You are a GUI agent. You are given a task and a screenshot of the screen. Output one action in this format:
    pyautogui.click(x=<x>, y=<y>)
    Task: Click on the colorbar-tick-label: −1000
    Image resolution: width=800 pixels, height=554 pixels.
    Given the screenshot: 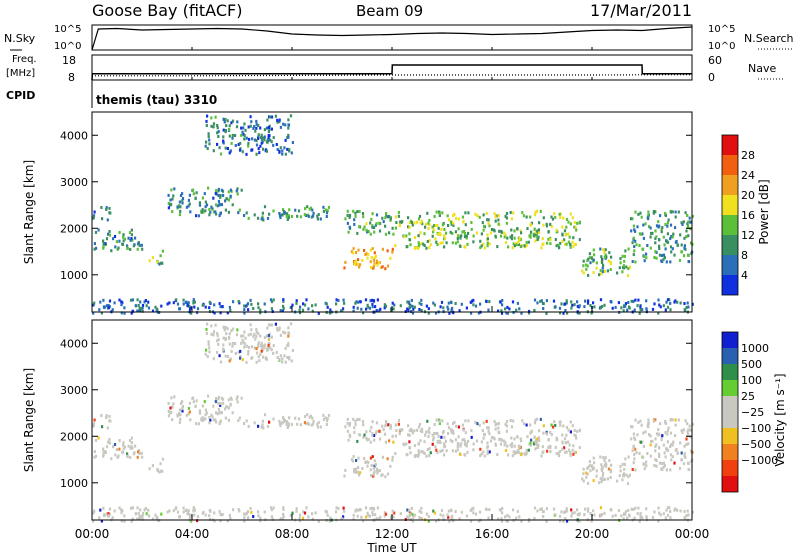 What is the action you would take?
    pyautogui.click(x=759, y=460)
    